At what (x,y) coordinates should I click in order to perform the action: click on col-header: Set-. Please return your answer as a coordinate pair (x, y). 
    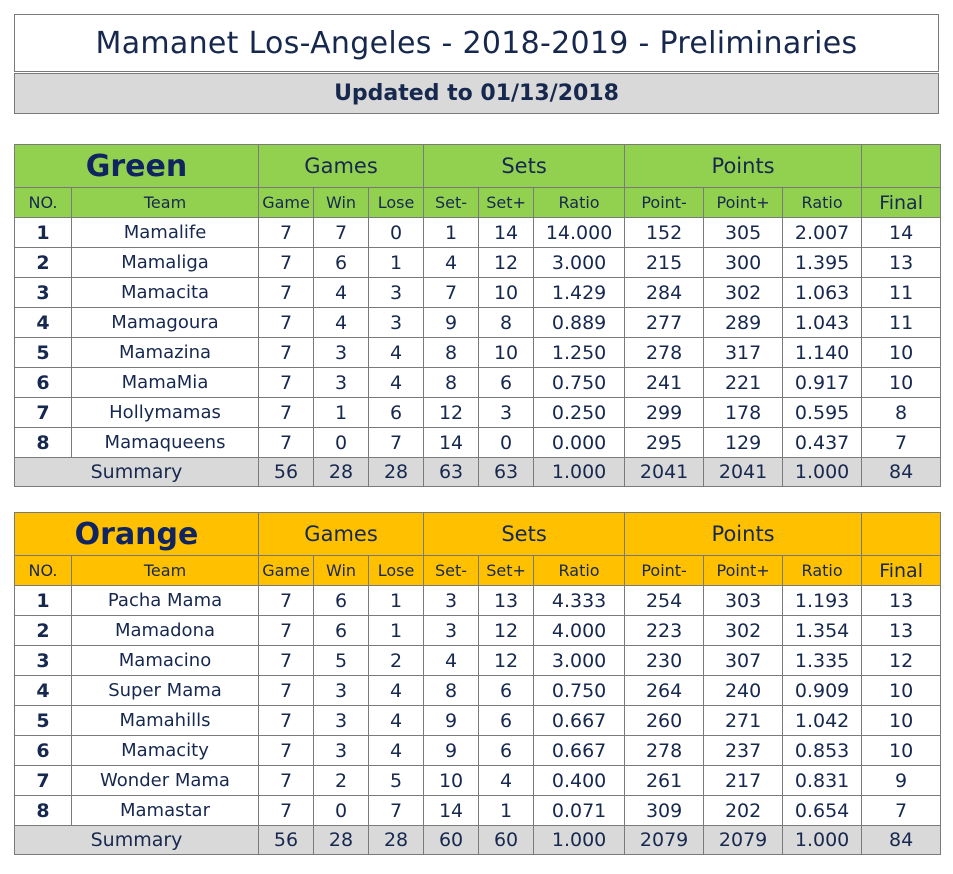
    Looking at the image, I should click on (451, 570).